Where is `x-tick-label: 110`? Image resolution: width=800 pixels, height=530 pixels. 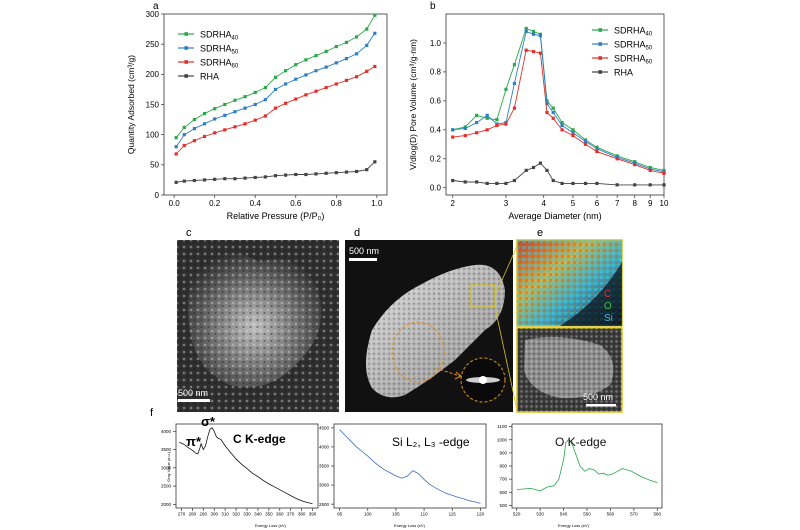 x-tick-label: 110 is located at coordinates (424, 514).